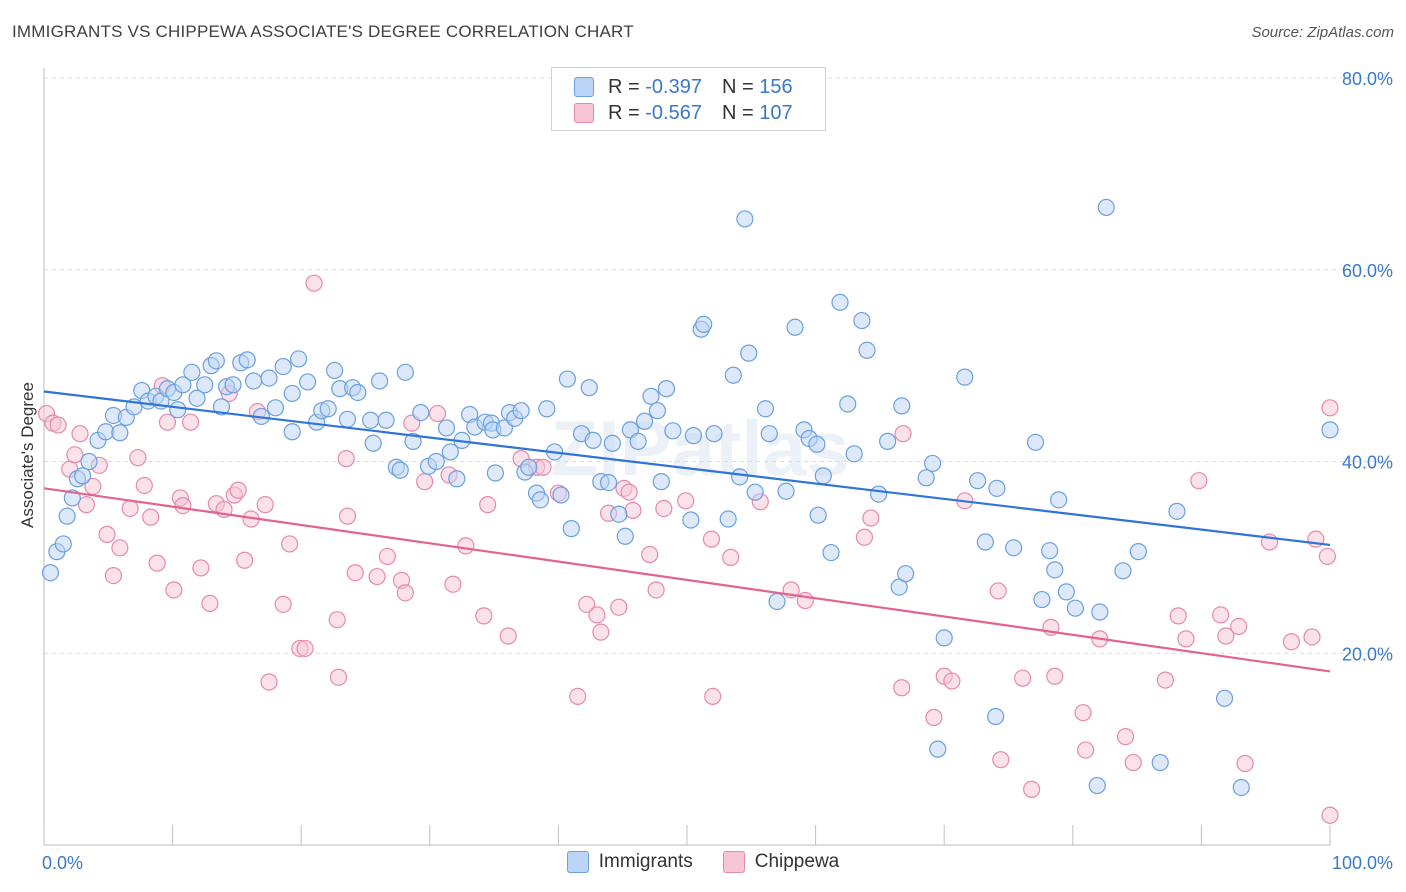  Describe the element at coordinates (62, 863) in the screenshot. I see `x-tick-label: 0.0%` at that location.